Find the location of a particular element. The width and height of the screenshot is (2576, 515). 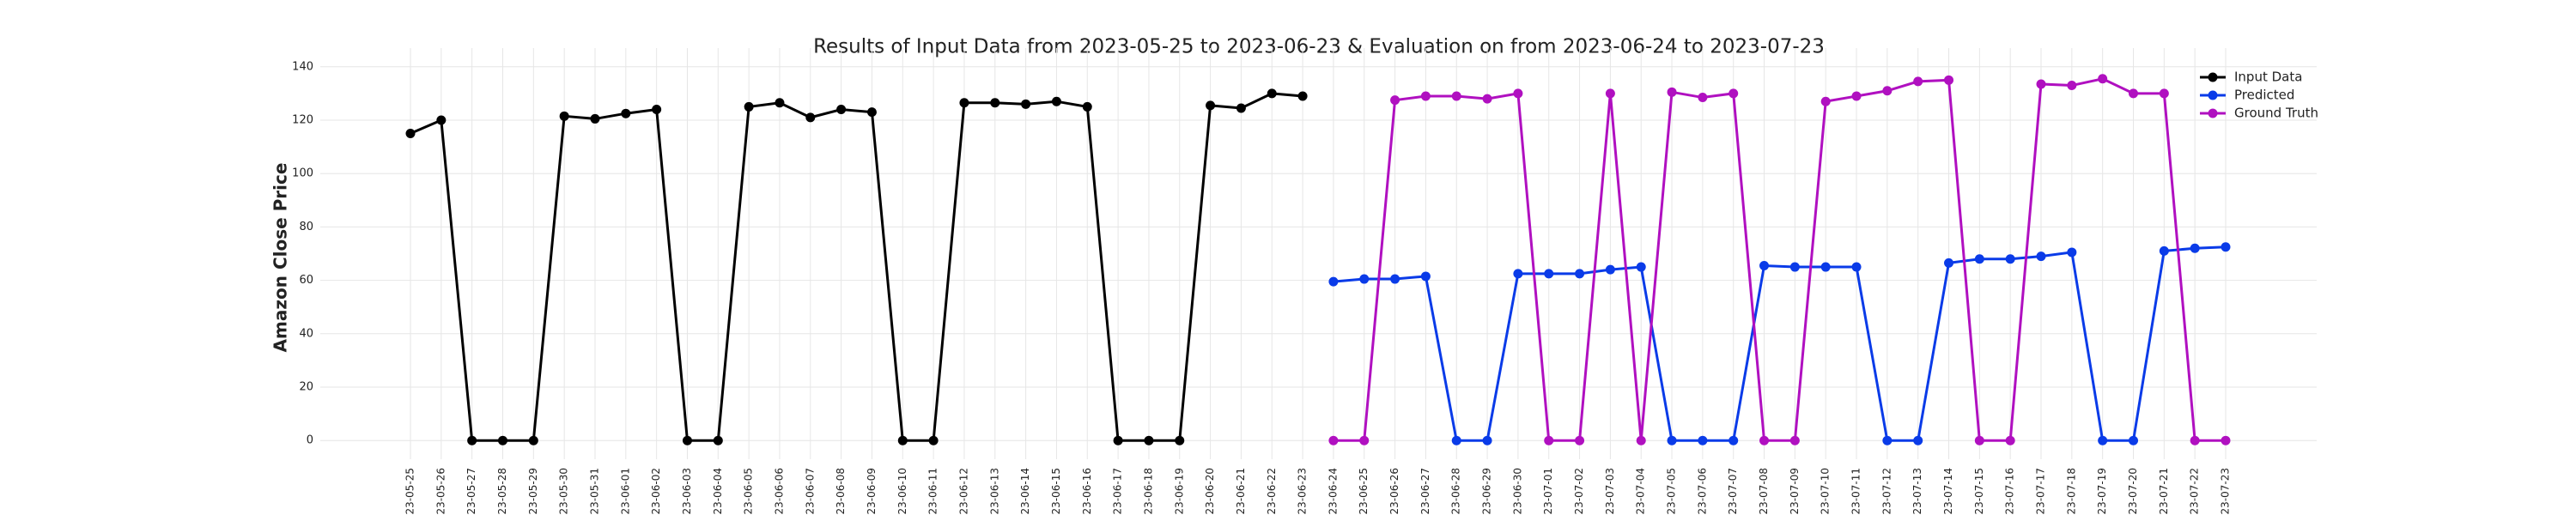

x-tick-label: 2023-05-31 is located at coordinates (594, 491).